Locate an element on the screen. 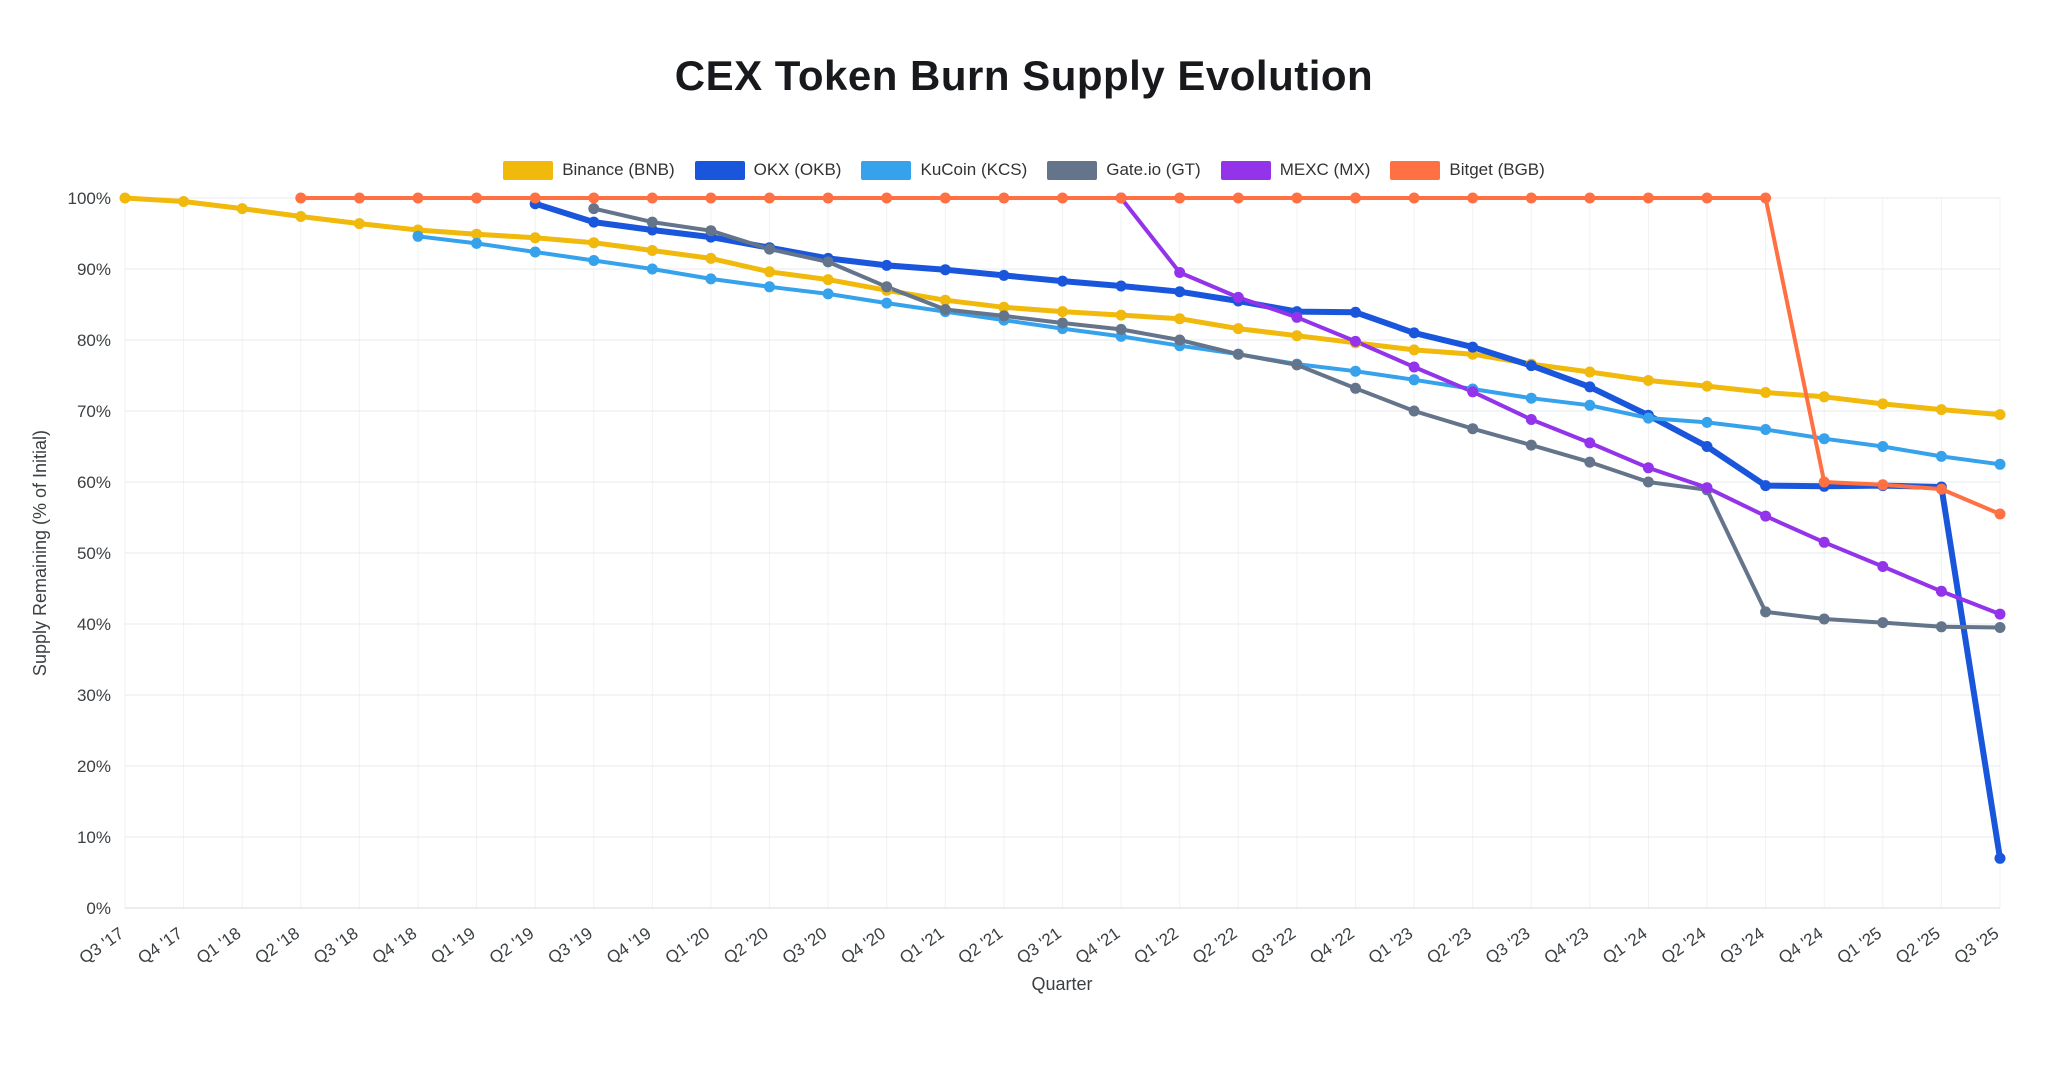 Image resolution: width=2048 pixels, height=1065 pixels. legend-item-bitget-bgb: Bitget (BGB) is located at coordinates (1467, 170).